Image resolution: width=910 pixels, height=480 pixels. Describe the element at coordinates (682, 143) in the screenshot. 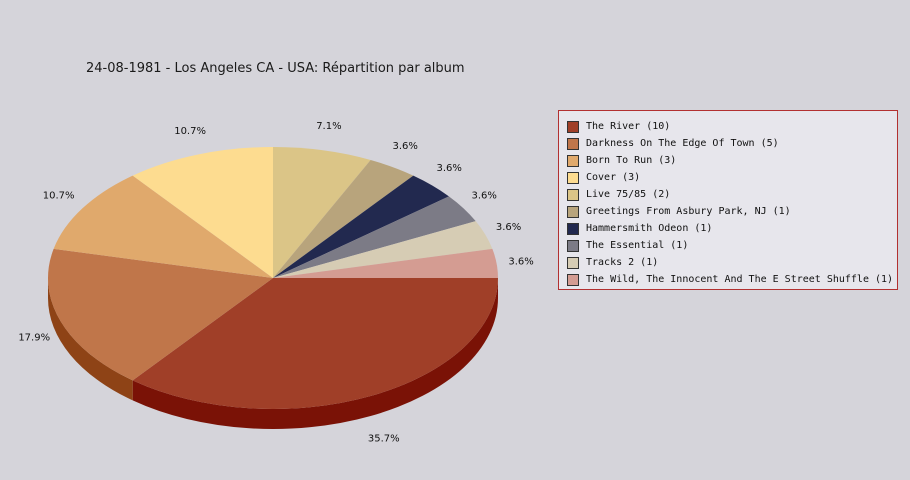

I see `legend-label: Darkness On The Edge Of Town (5)` at that location.